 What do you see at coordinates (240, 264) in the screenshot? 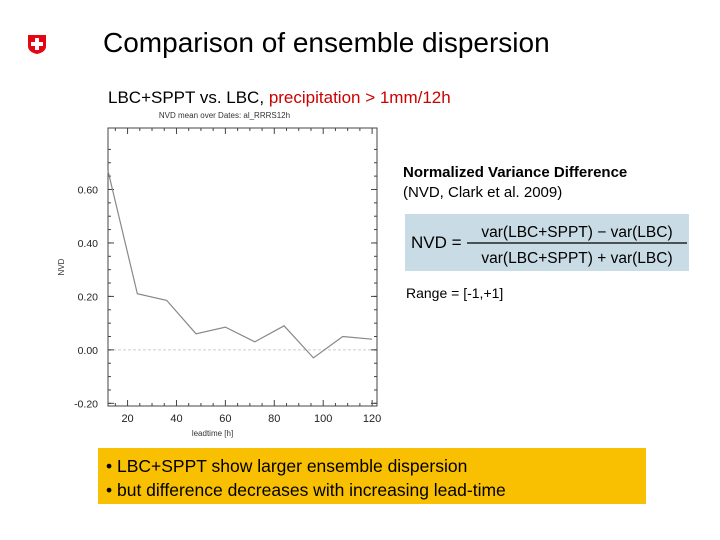
I see `nvd-series-line` at bounding box center [240, 264].